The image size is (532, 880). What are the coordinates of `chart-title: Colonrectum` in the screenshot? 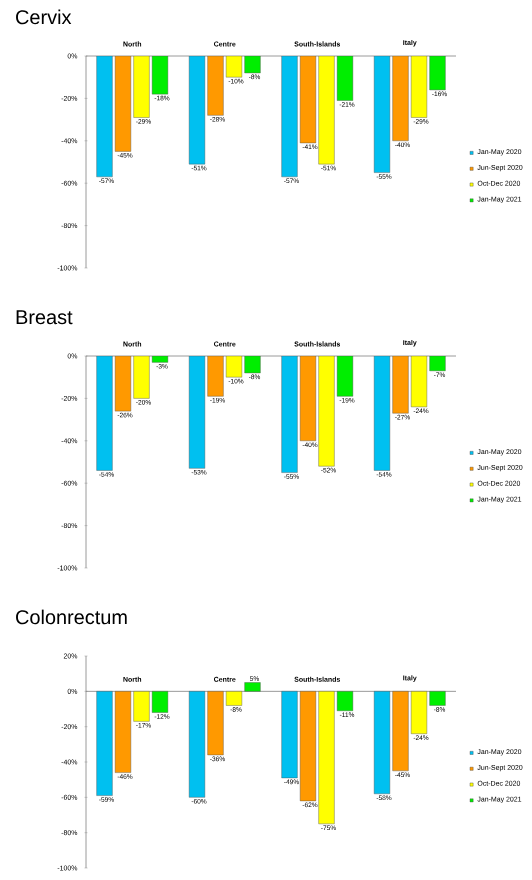 It's located at (71, 617).